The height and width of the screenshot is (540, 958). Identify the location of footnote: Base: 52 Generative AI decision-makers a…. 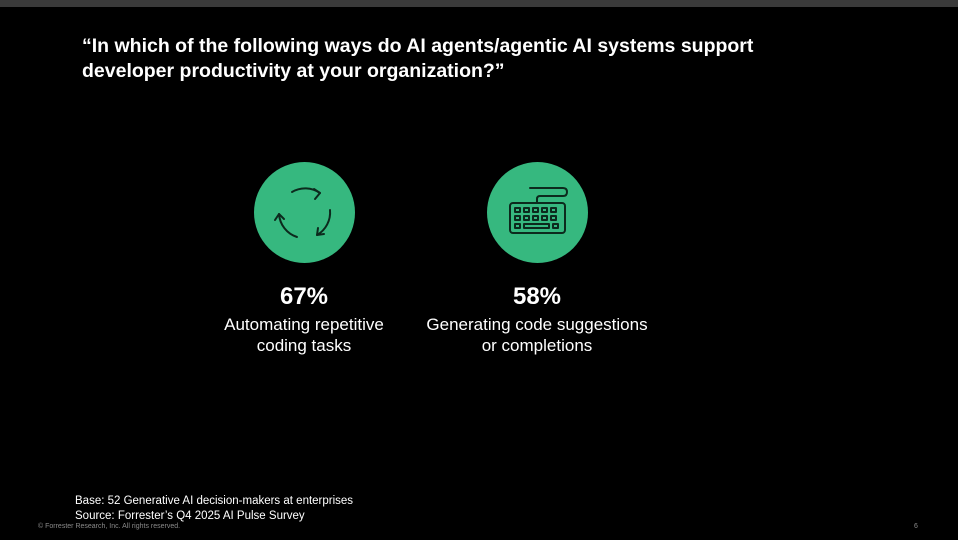
(214, 508).